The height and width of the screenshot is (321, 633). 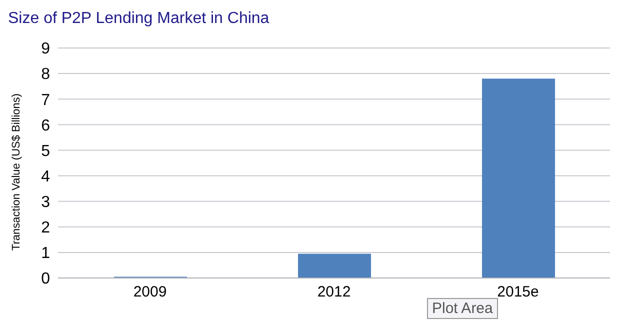 I want to click on x-tick-label: 2015e, so click(x=518, y=292).